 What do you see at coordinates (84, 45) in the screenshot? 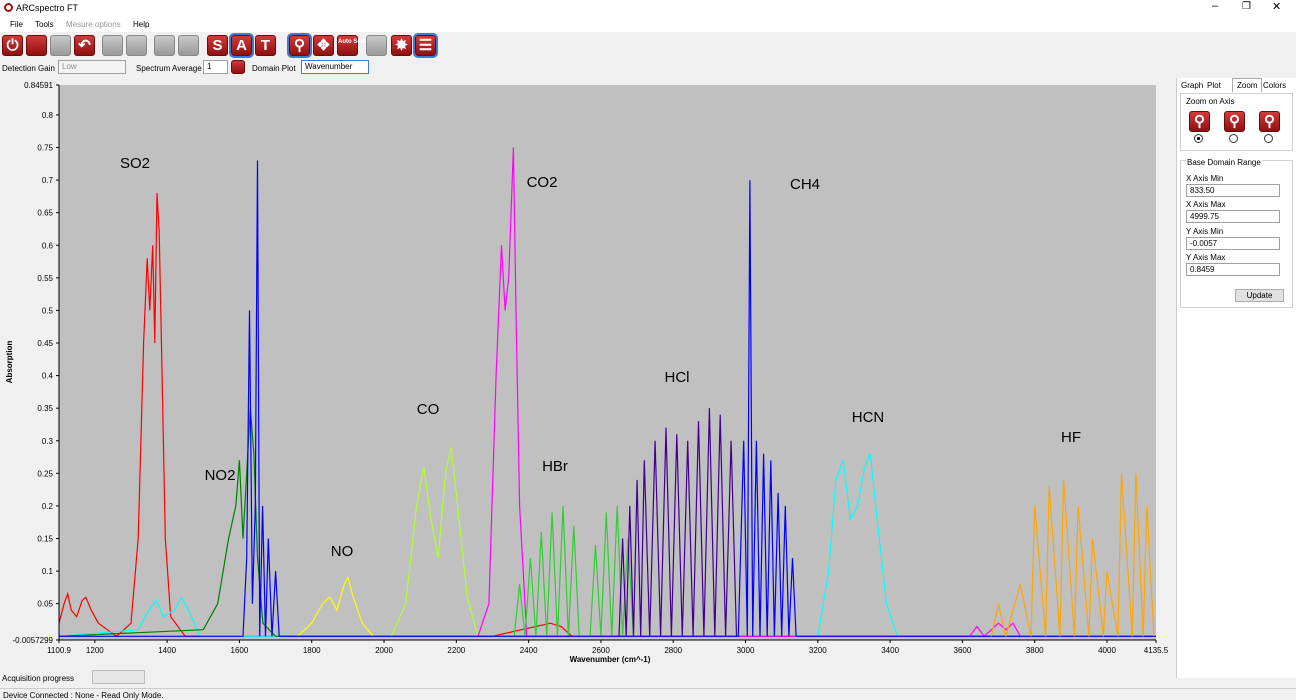
I see `undo-button: ↶` at bounding box center [84, 45].